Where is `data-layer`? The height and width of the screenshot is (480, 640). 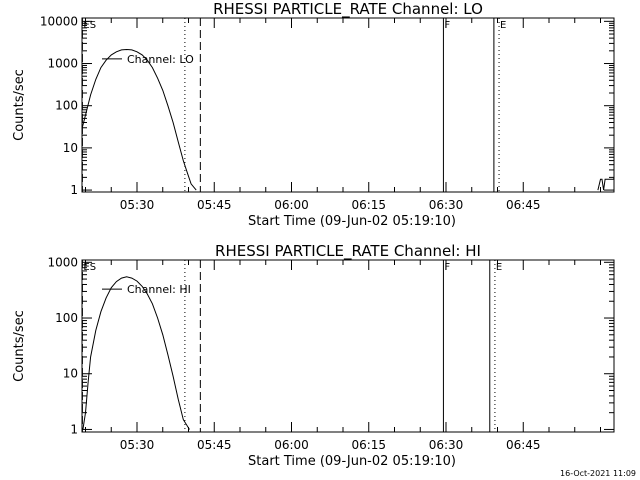 data-layer is located at coordinates (136, 353).